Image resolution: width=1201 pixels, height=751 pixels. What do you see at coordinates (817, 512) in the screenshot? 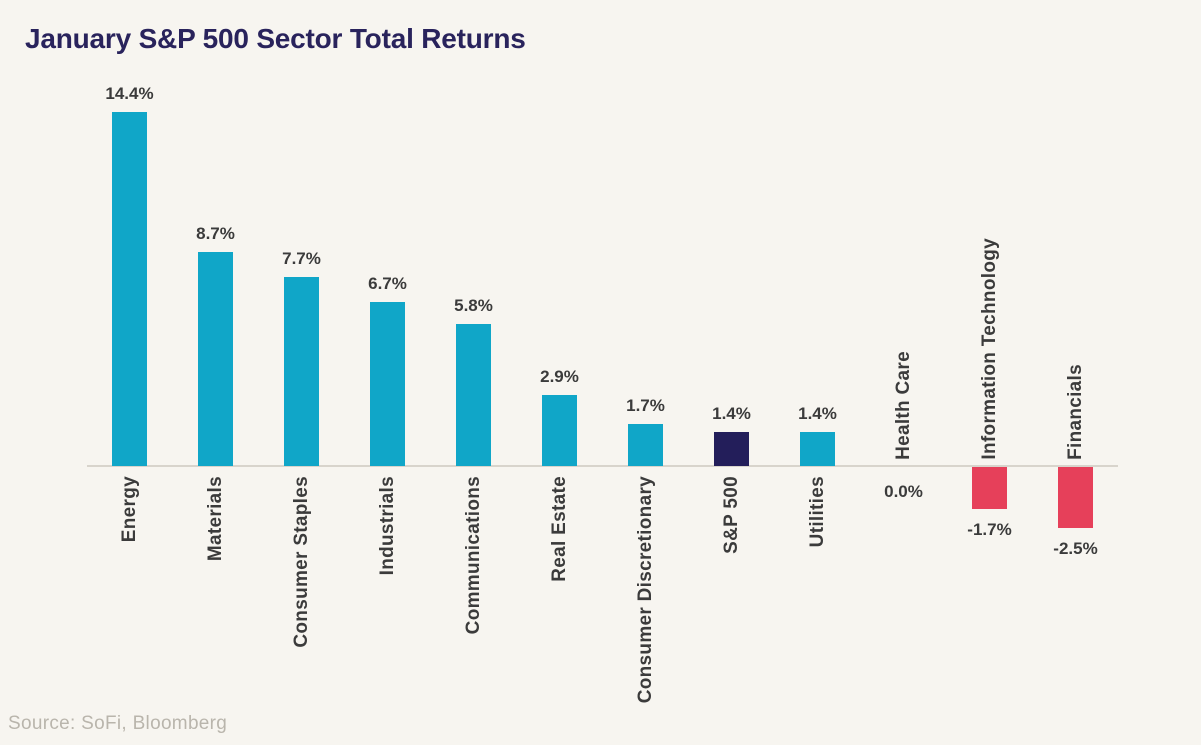
I see `category-label-utilities: Utilities` at bounding box center [817, 512].